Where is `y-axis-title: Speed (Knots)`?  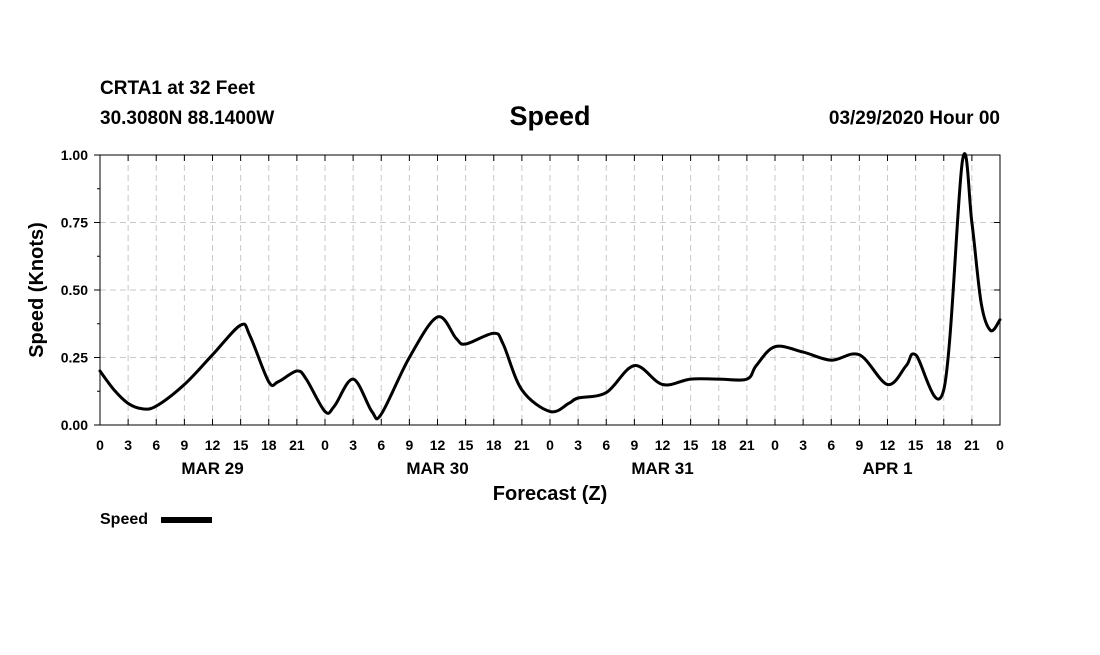 y-axis-title: Speed (Knots) is located at coordinates (37, 290).